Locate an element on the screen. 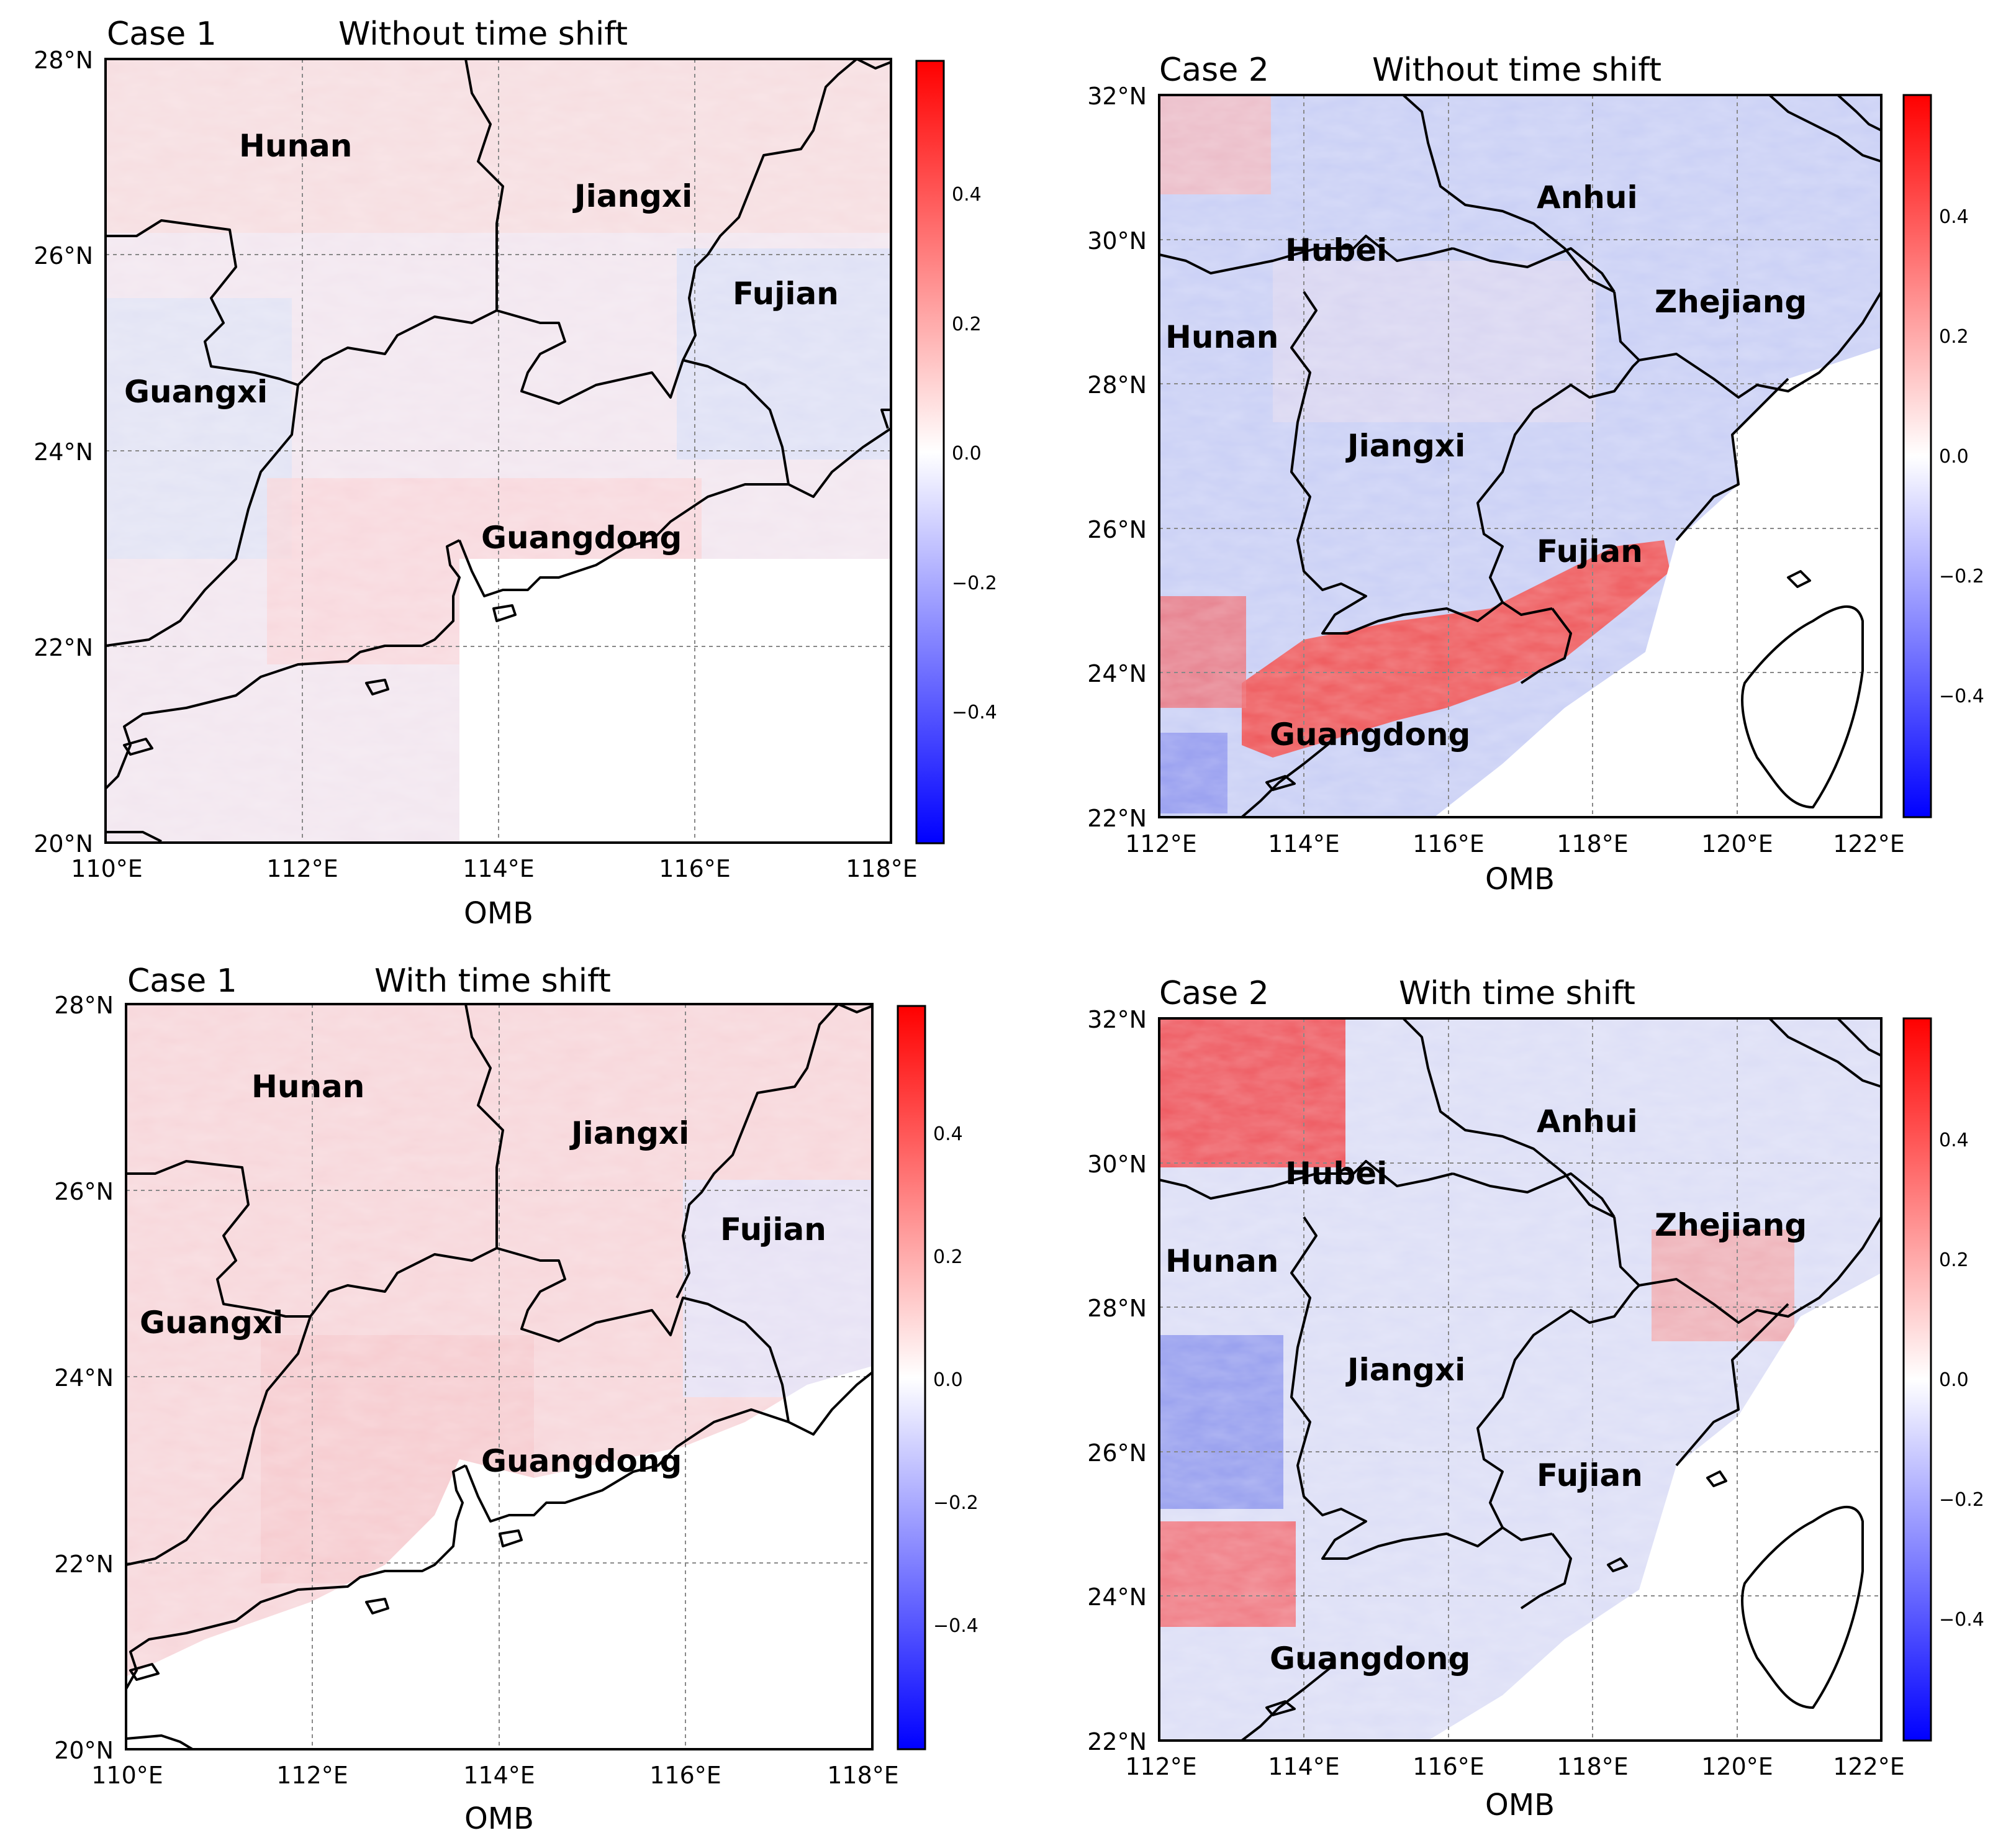 The width and height of the screenshot is (2016, 1843). gridlines is located at coordinates (1520, 456).